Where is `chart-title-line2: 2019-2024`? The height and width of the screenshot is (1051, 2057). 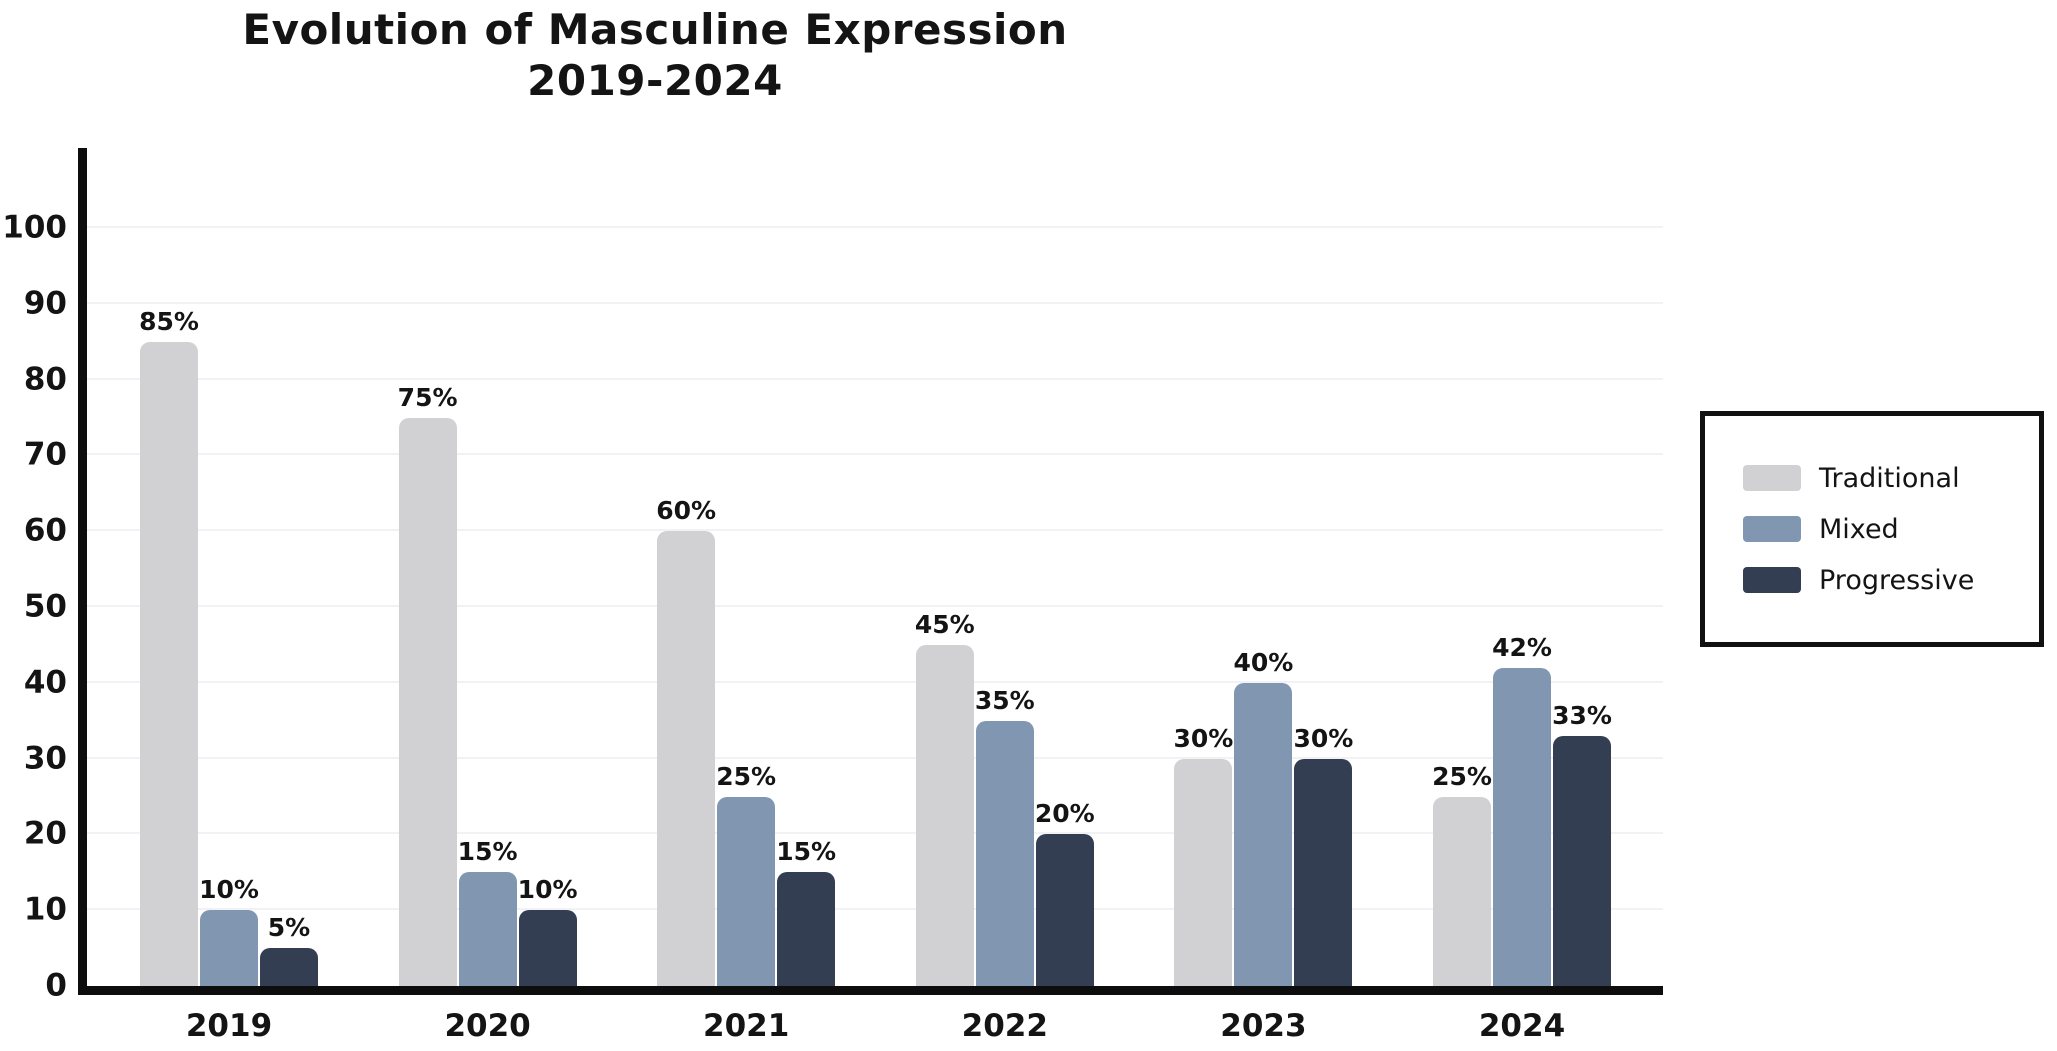 chart-title-line2: 2019-2024 is located at coordinates (655, 81).